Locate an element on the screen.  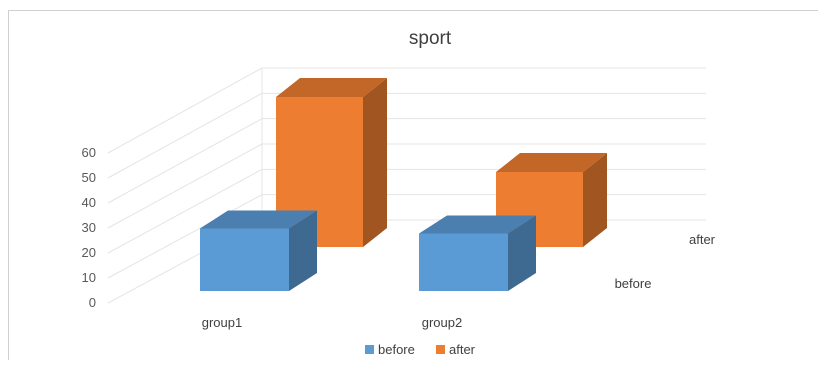
depth-label-before: before is located at coordinates (633, 283).